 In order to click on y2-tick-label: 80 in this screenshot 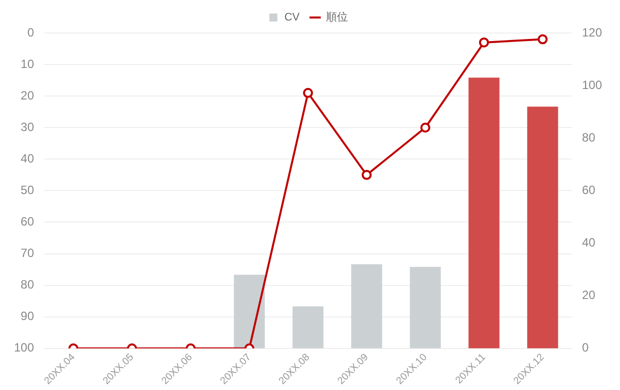, I will do `click(589, 137)`.